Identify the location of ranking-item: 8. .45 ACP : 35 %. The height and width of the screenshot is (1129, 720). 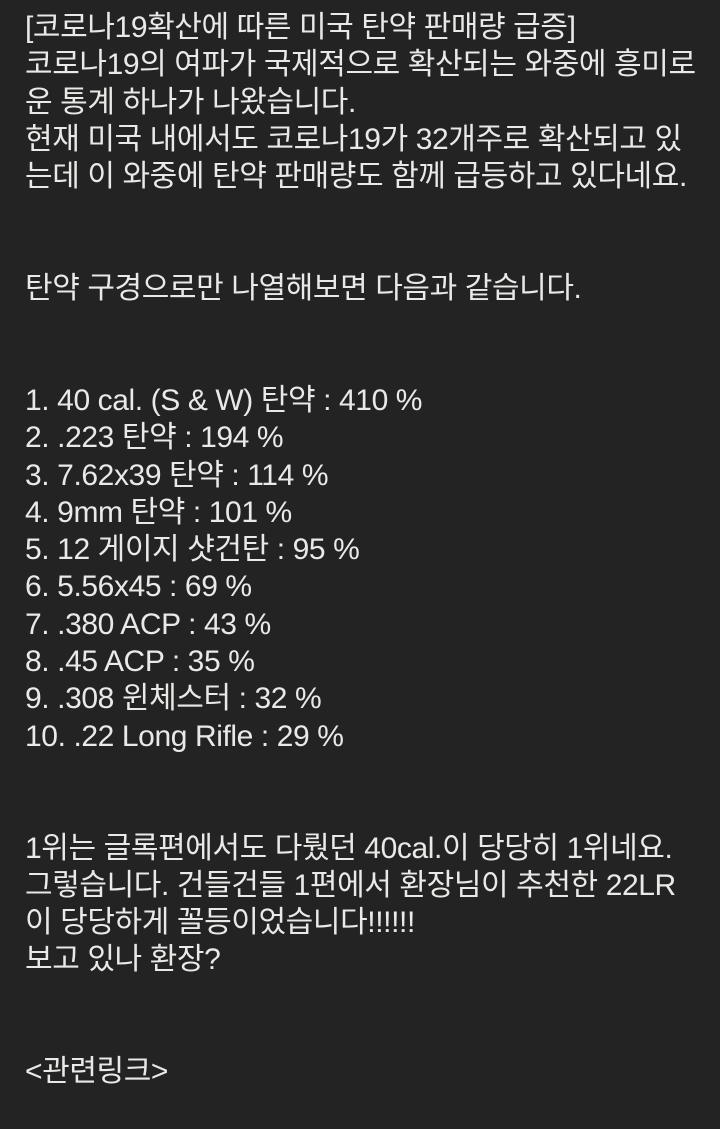
(140, 662).